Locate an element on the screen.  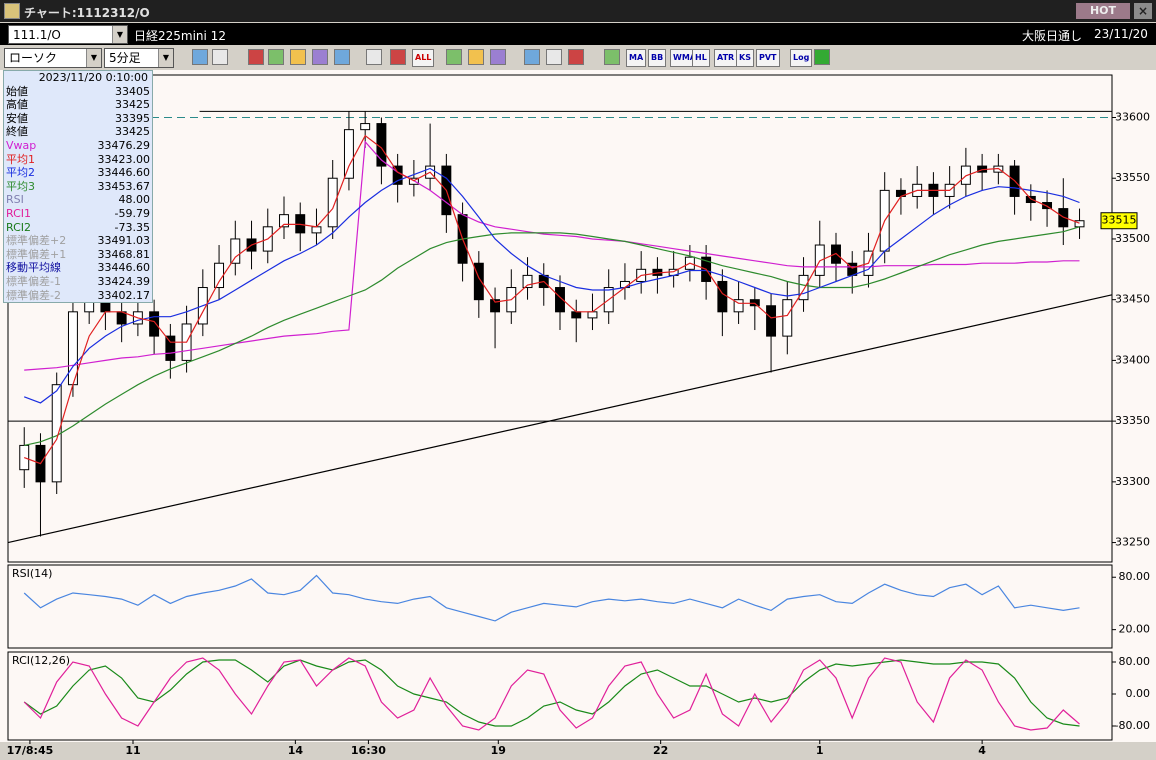
last-price-label: 33515 is located at coordinates (1119, 220).